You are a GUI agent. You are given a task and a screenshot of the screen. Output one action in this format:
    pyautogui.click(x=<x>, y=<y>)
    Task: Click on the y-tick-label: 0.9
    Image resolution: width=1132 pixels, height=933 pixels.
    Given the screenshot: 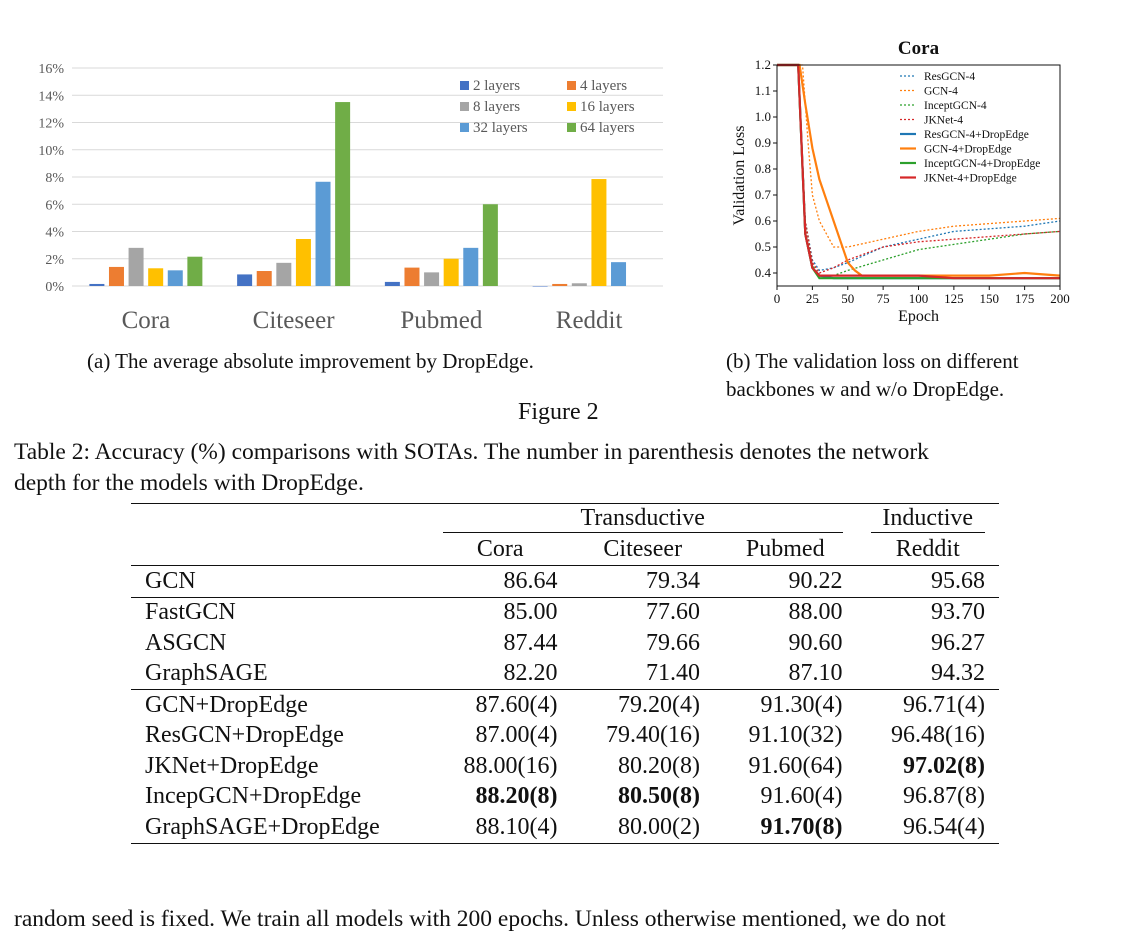 What is the action you would take?
    pyautogui.click(x=763, y=142)
    